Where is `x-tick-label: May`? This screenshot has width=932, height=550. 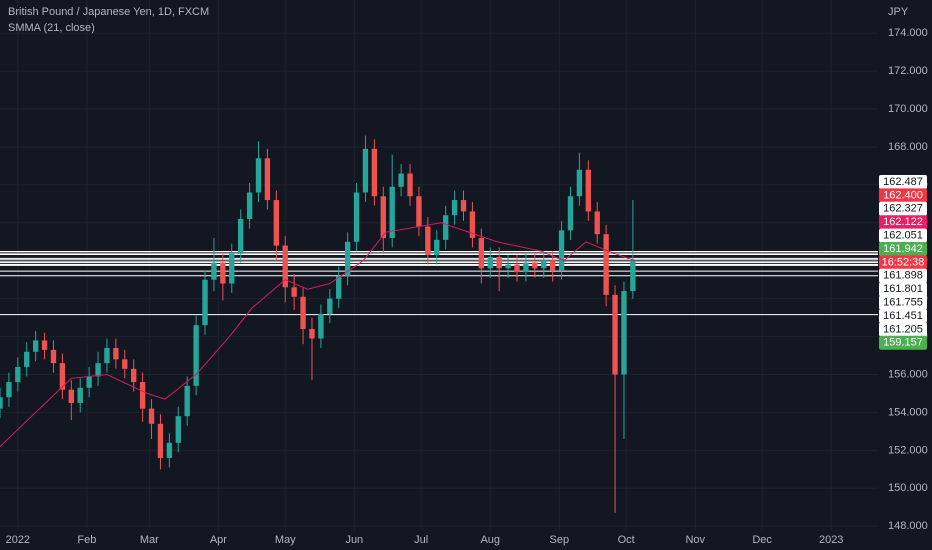 x-tick-label: May is located at coordinates (285, 540).